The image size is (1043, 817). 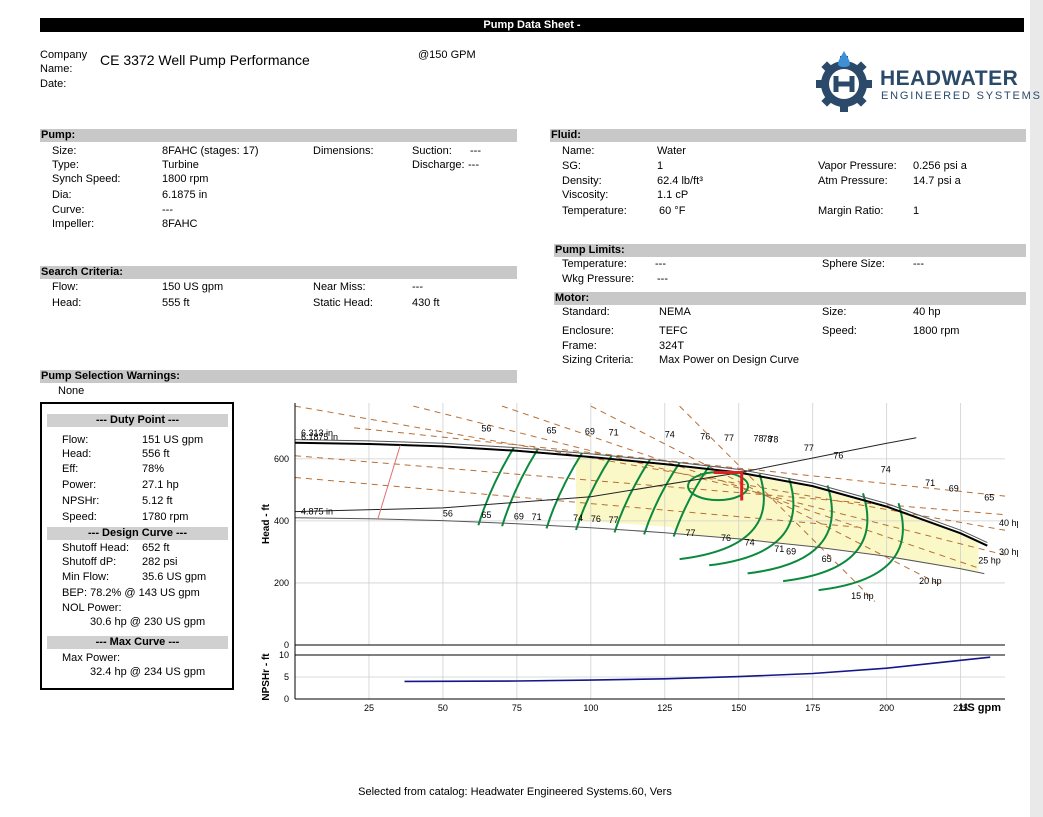 What do you see at coordinates (936, 331) in the screenshot?
I see `motor-speed-value: 1800 rpm` at bounding box center [936, 331].